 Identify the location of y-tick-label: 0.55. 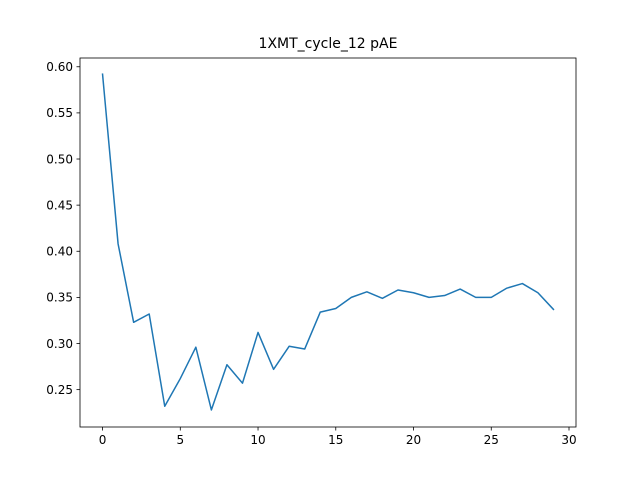
(59, 113).